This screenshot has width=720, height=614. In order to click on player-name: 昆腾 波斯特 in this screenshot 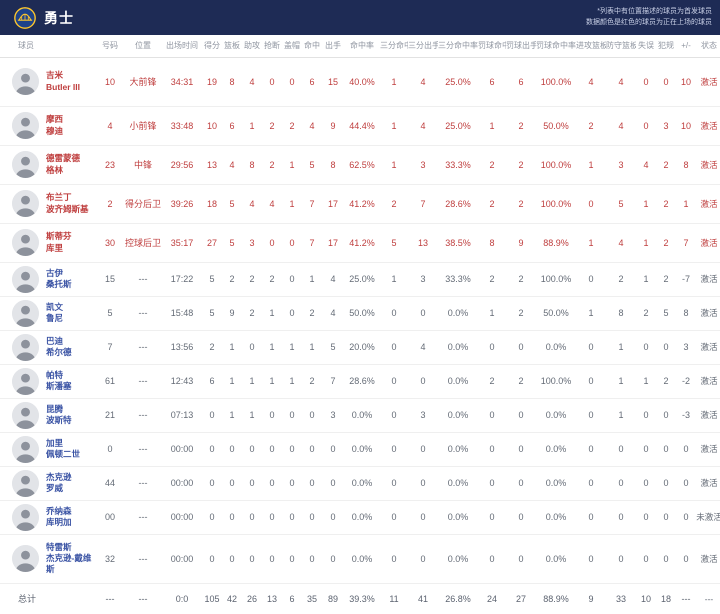, I will do `click(59, 414)`.